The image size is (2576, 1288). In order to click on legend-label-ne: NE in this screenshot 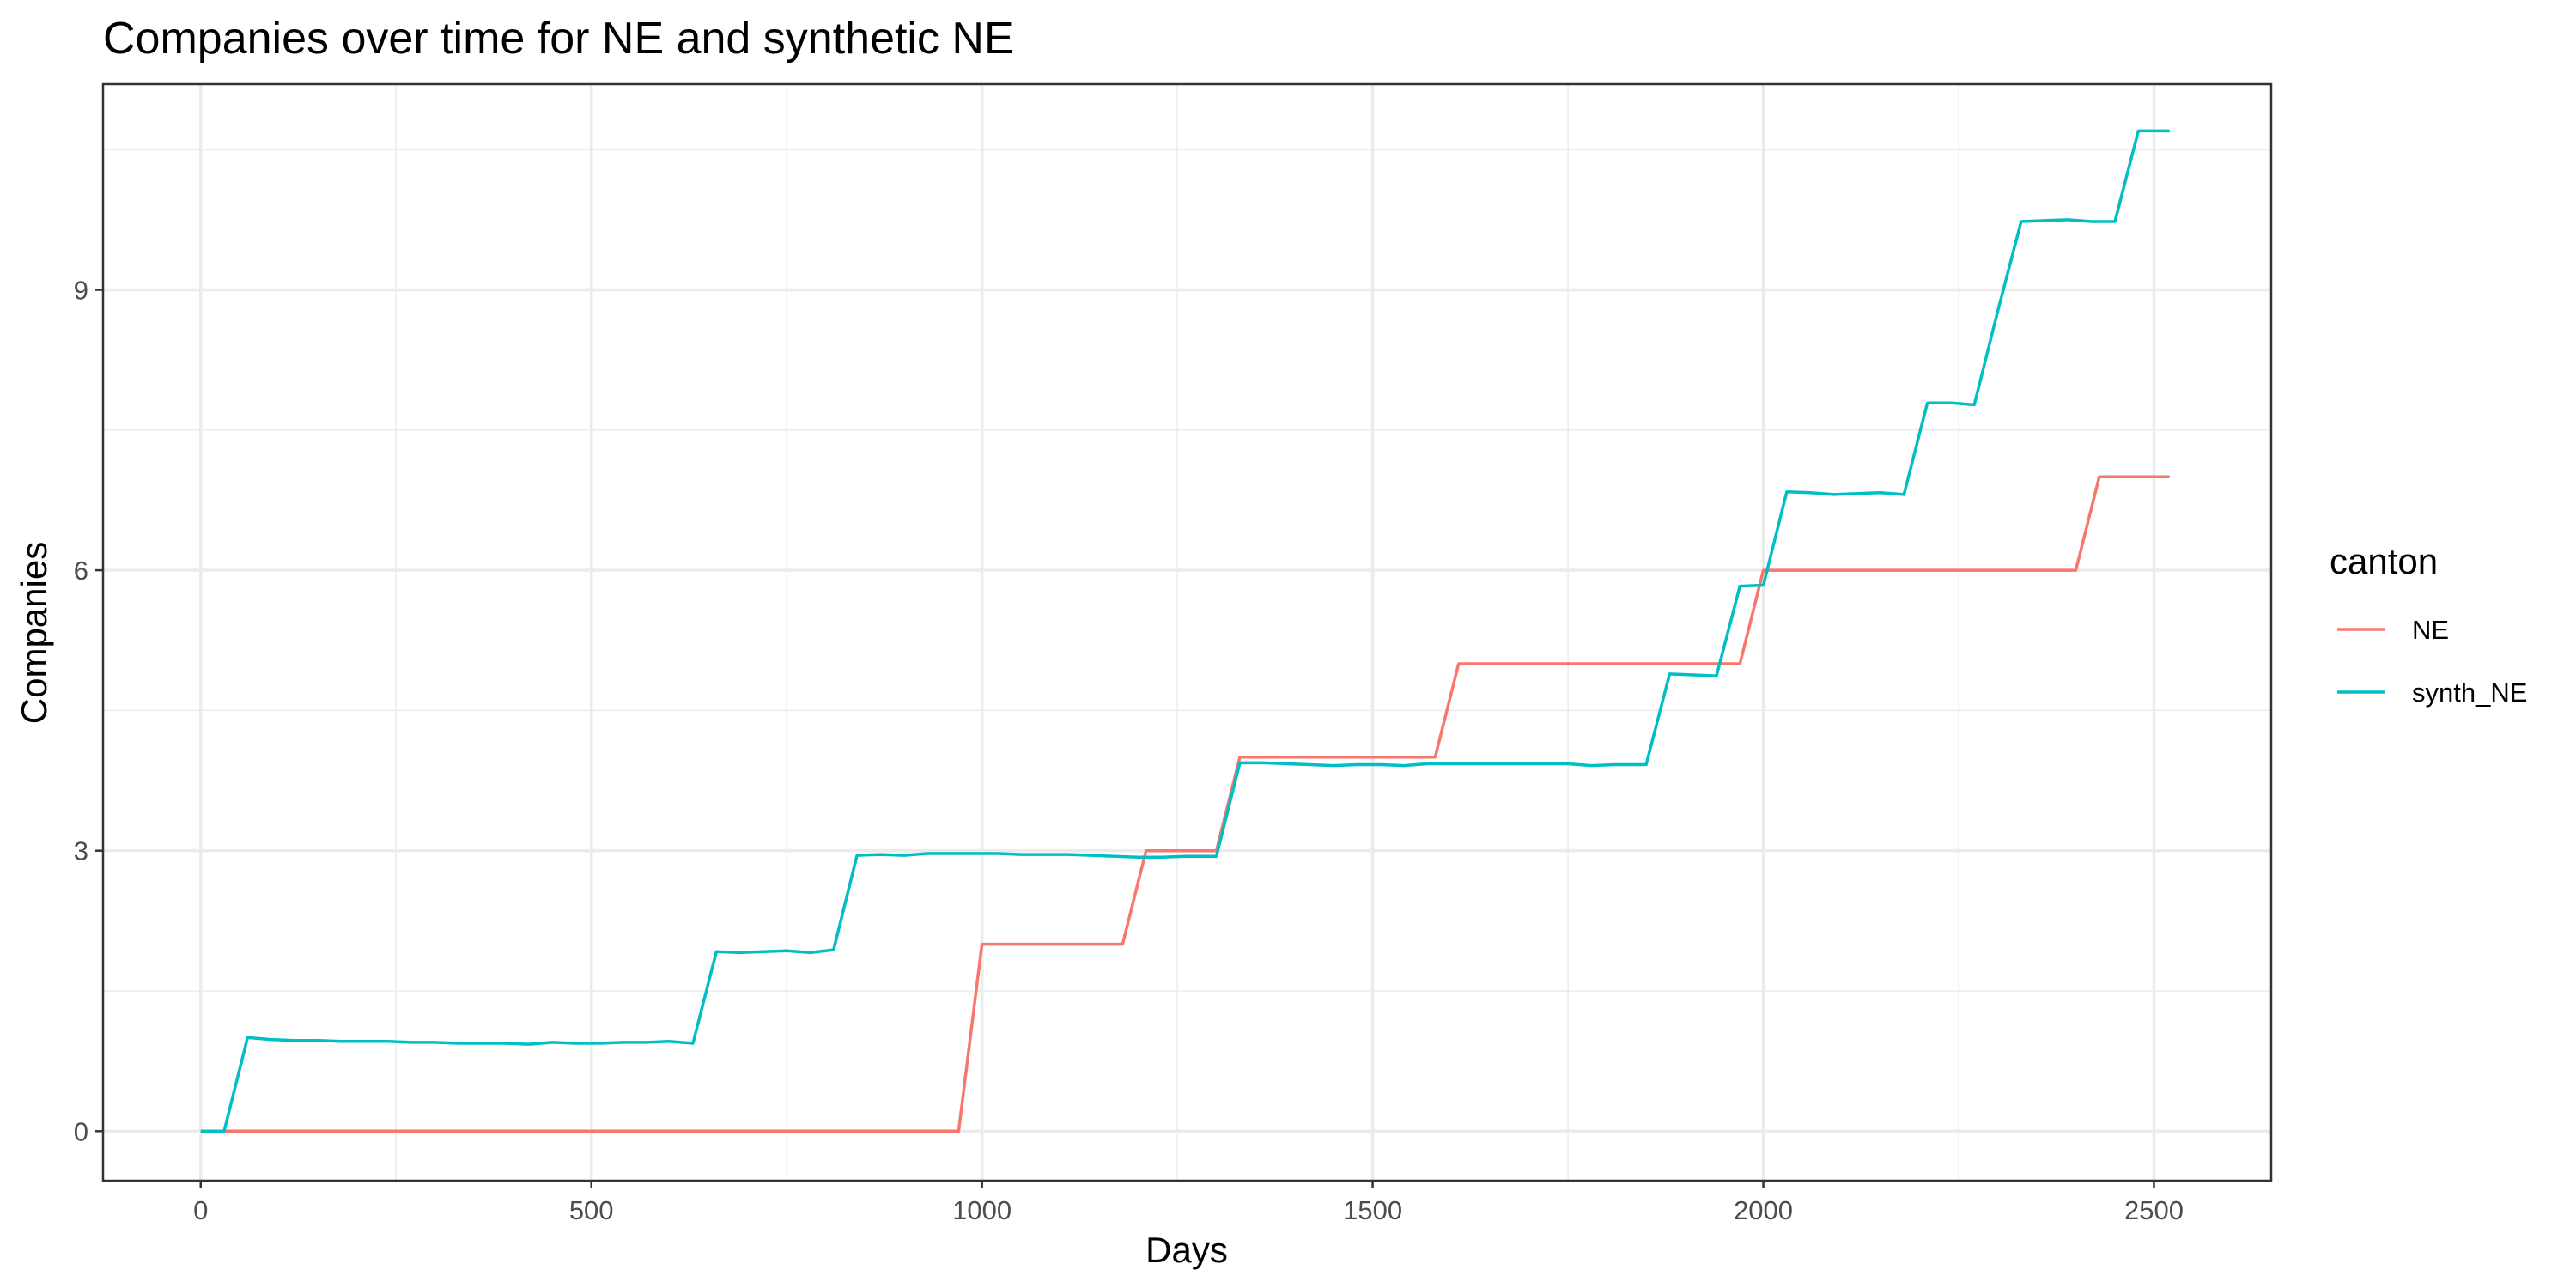, I will do `click(2430, 630)`.